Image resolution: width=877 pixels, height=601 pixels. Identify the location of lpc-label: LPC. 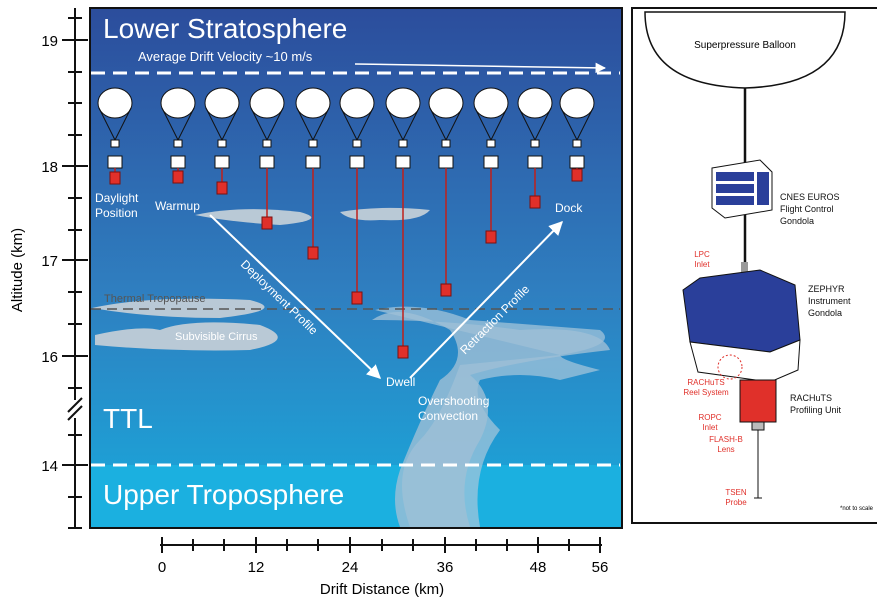
(702, 254).